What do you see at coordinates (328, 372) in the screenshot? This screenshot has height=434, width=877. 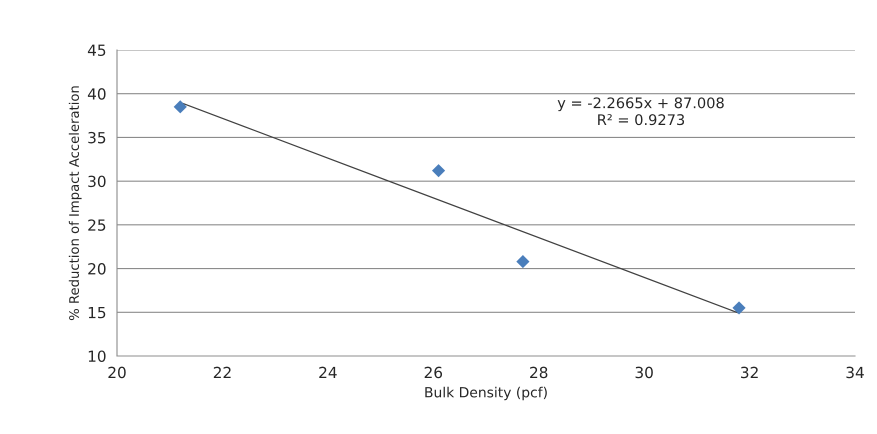 I see `x-tick-label: 24` at bounding box center [328, 372].